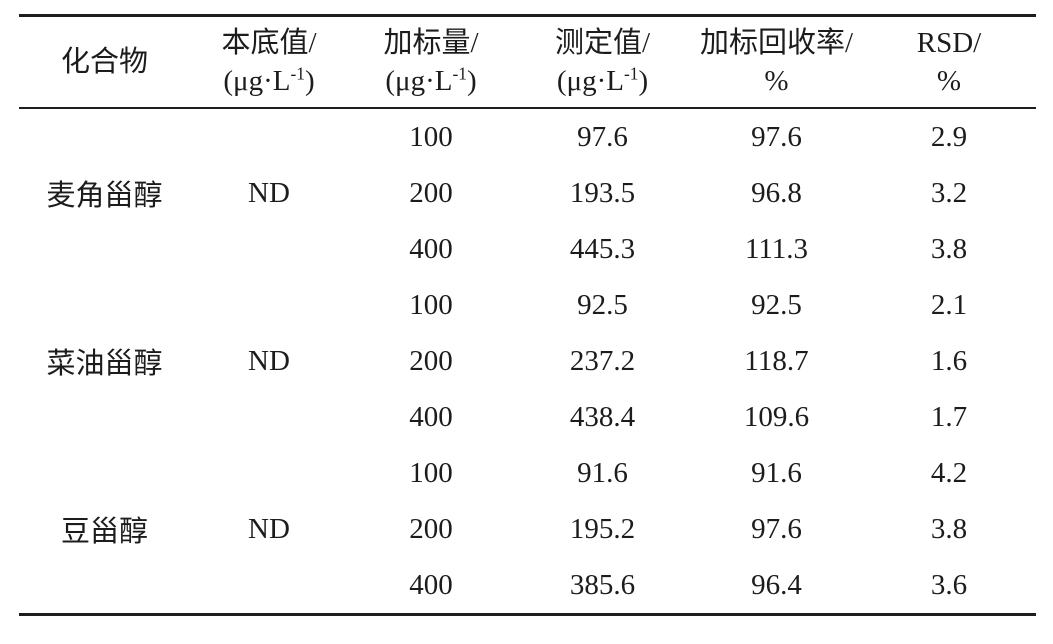 Image resolution: width=1053 pixels, height=644 pixels. What do you see at coordinates (776, 192) in the screenshot?
I see `recovery-rate-cell: 96.8` at bounding box center [776, 192].